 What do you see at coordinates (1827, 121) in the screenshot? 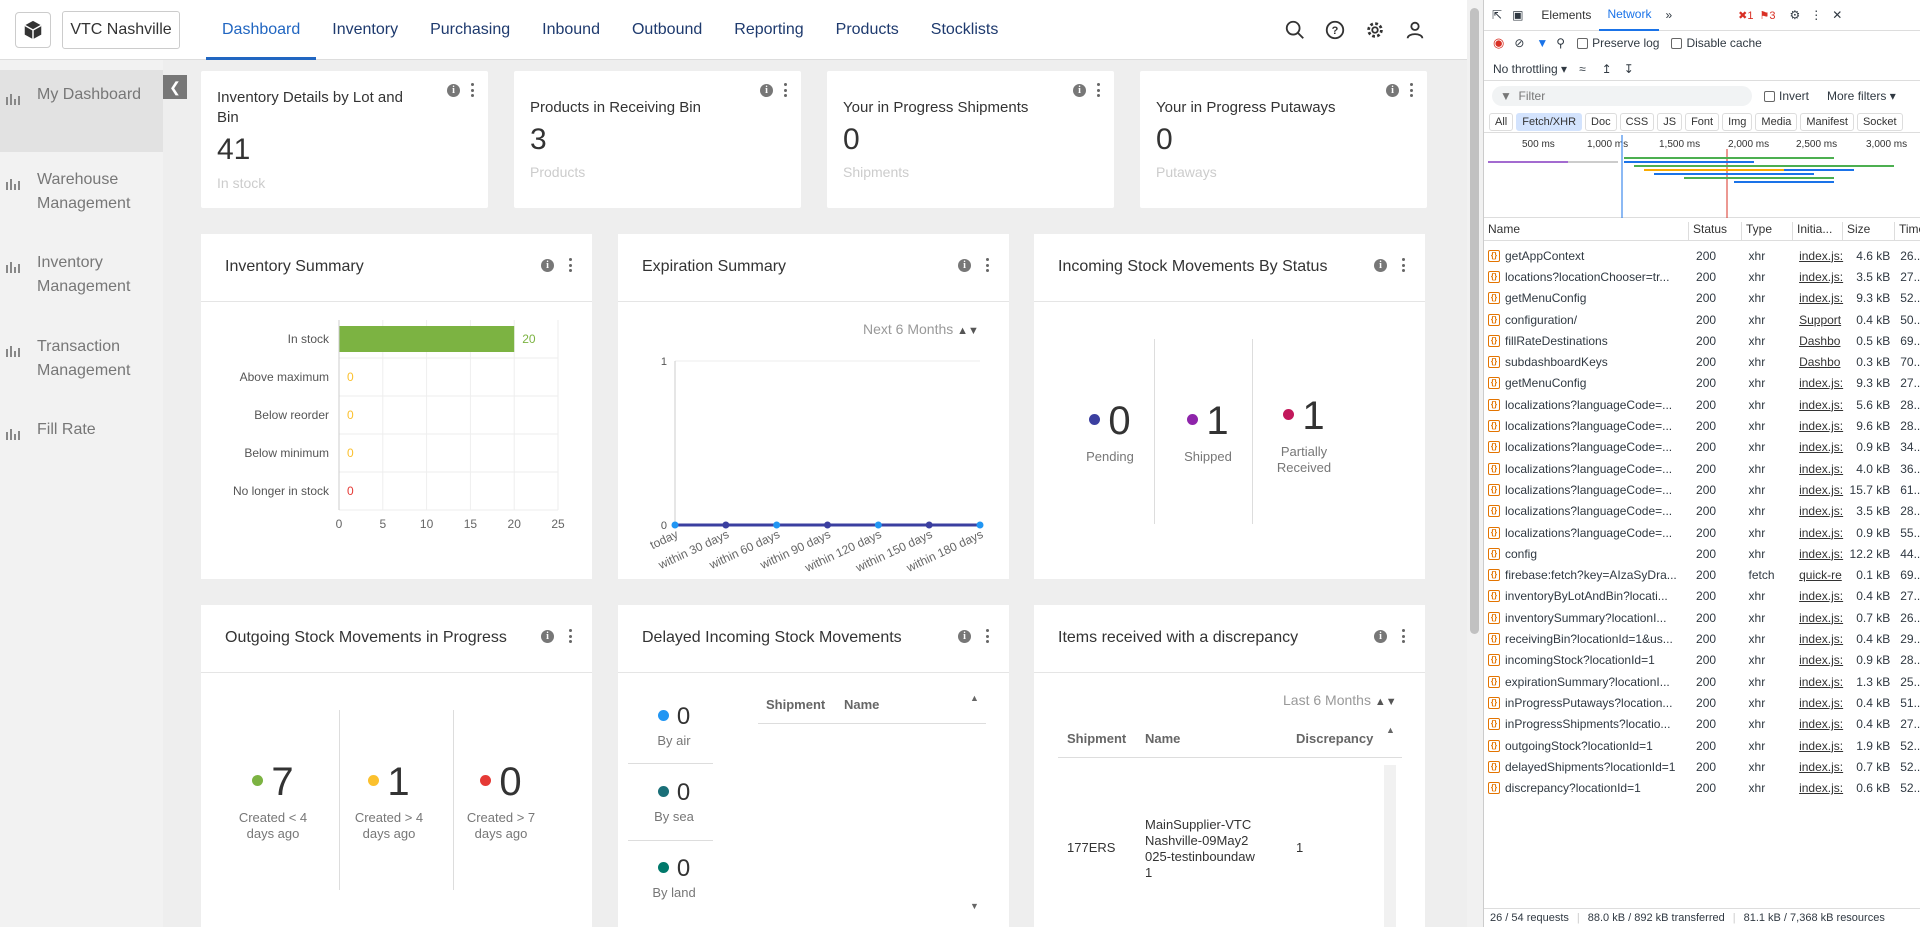
I see `type-manifest: Manifest` at bounding box center [1827, 121].